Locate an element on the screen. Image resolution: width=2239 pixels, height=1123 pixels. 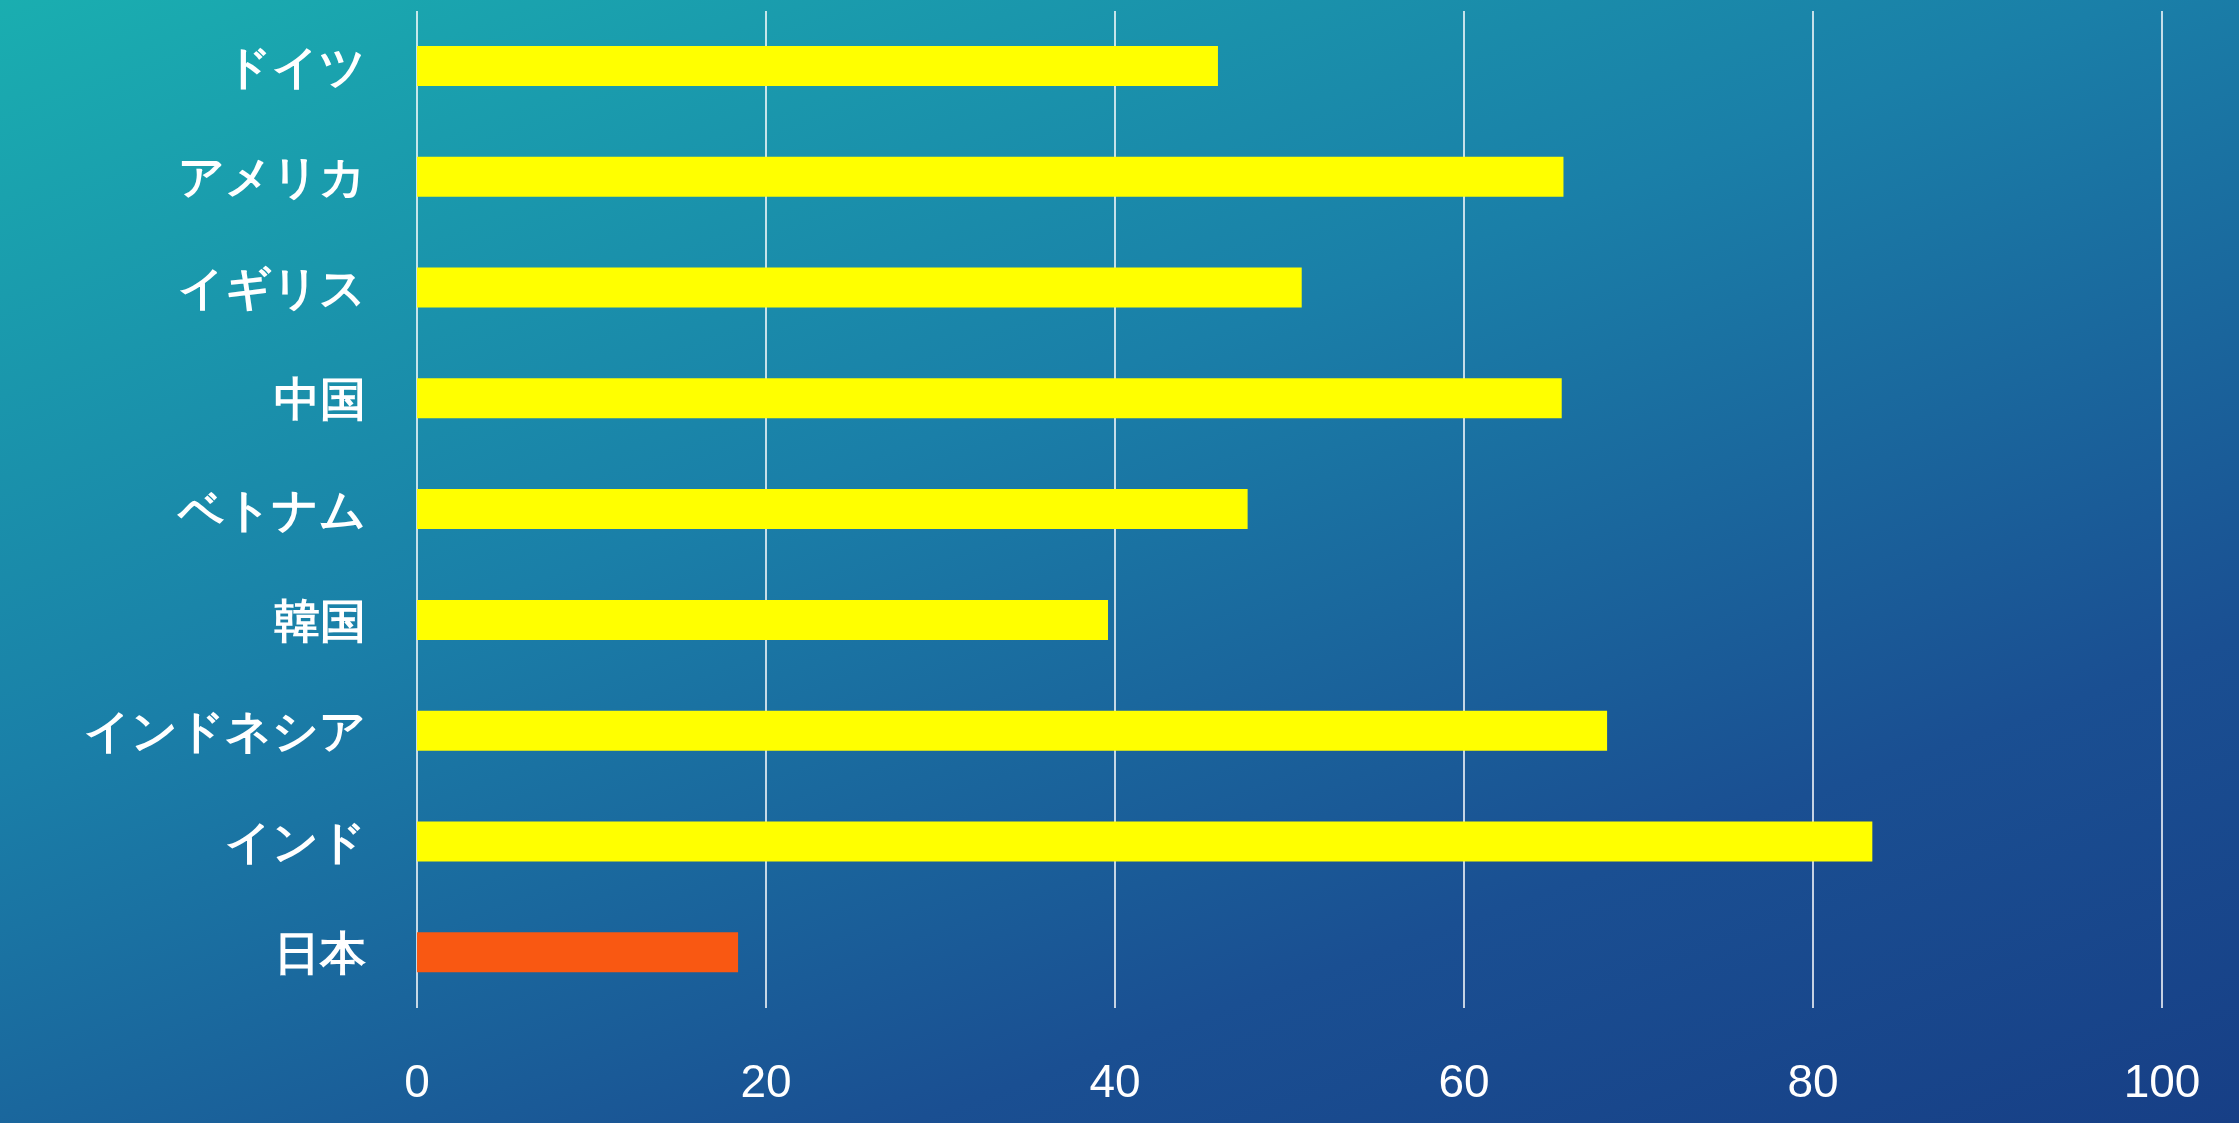
x-tick-label: 20 is located at coordinates (766, 1080).